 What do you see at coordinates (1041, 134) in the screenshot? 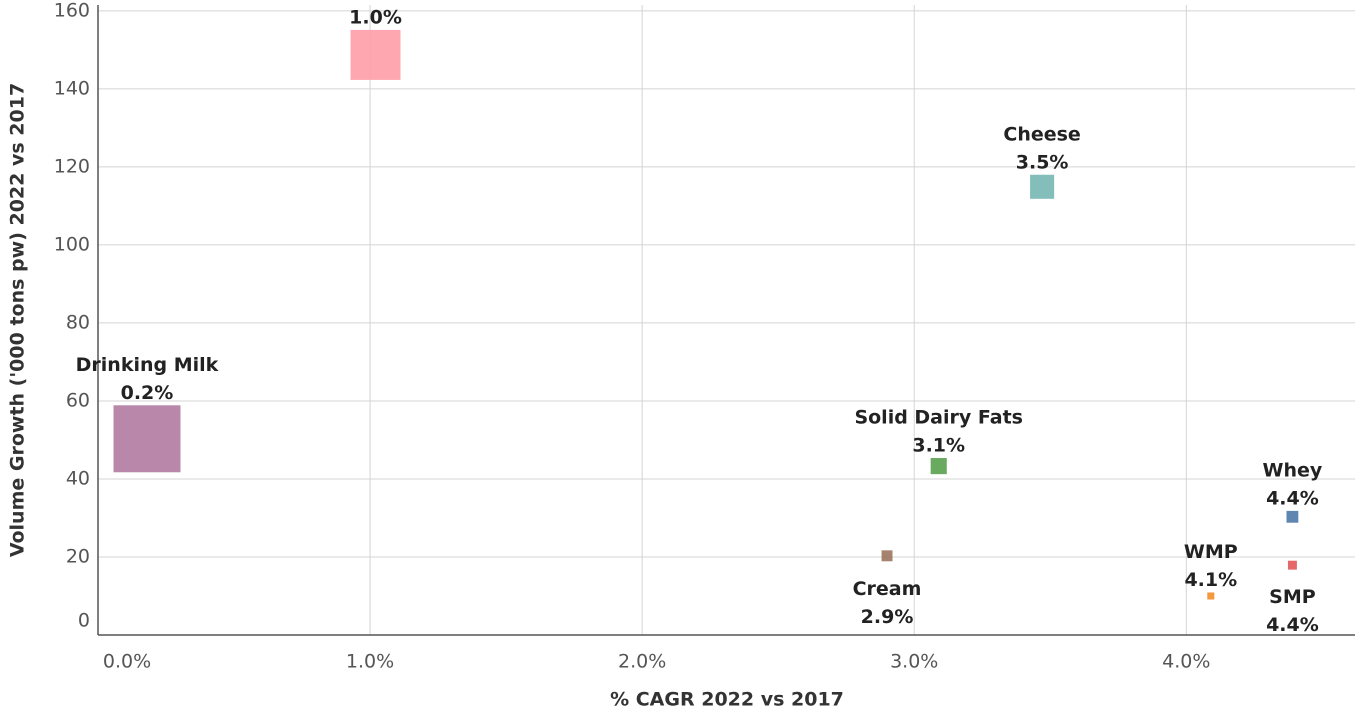
I see `point-label: Cheese` at bounding box center [1041, 134].